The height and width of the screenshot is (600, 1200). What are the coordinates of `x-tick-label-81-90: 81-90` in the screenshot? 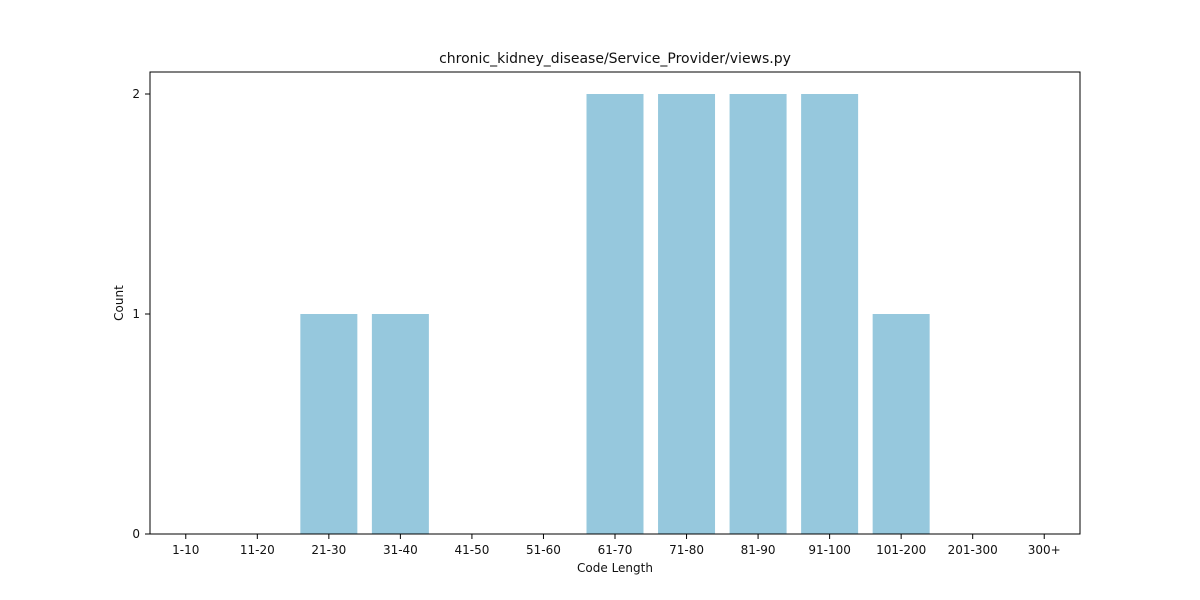 It's located at (758, 550).